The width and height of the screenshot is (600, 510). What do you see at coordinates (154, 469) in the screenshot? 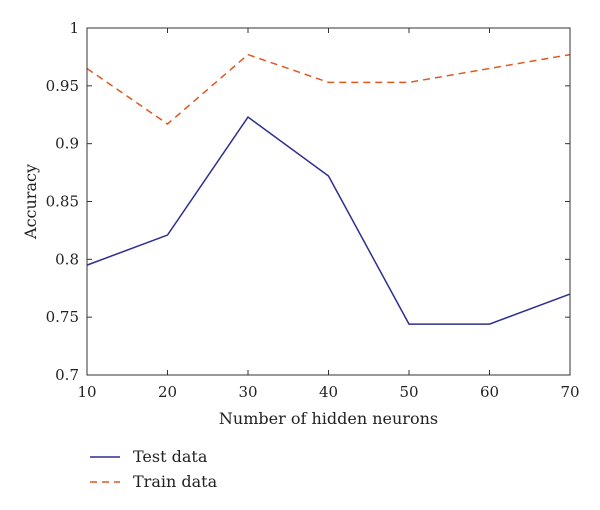
I see `legend: Test data Train data` at bounding box center [154, 469].